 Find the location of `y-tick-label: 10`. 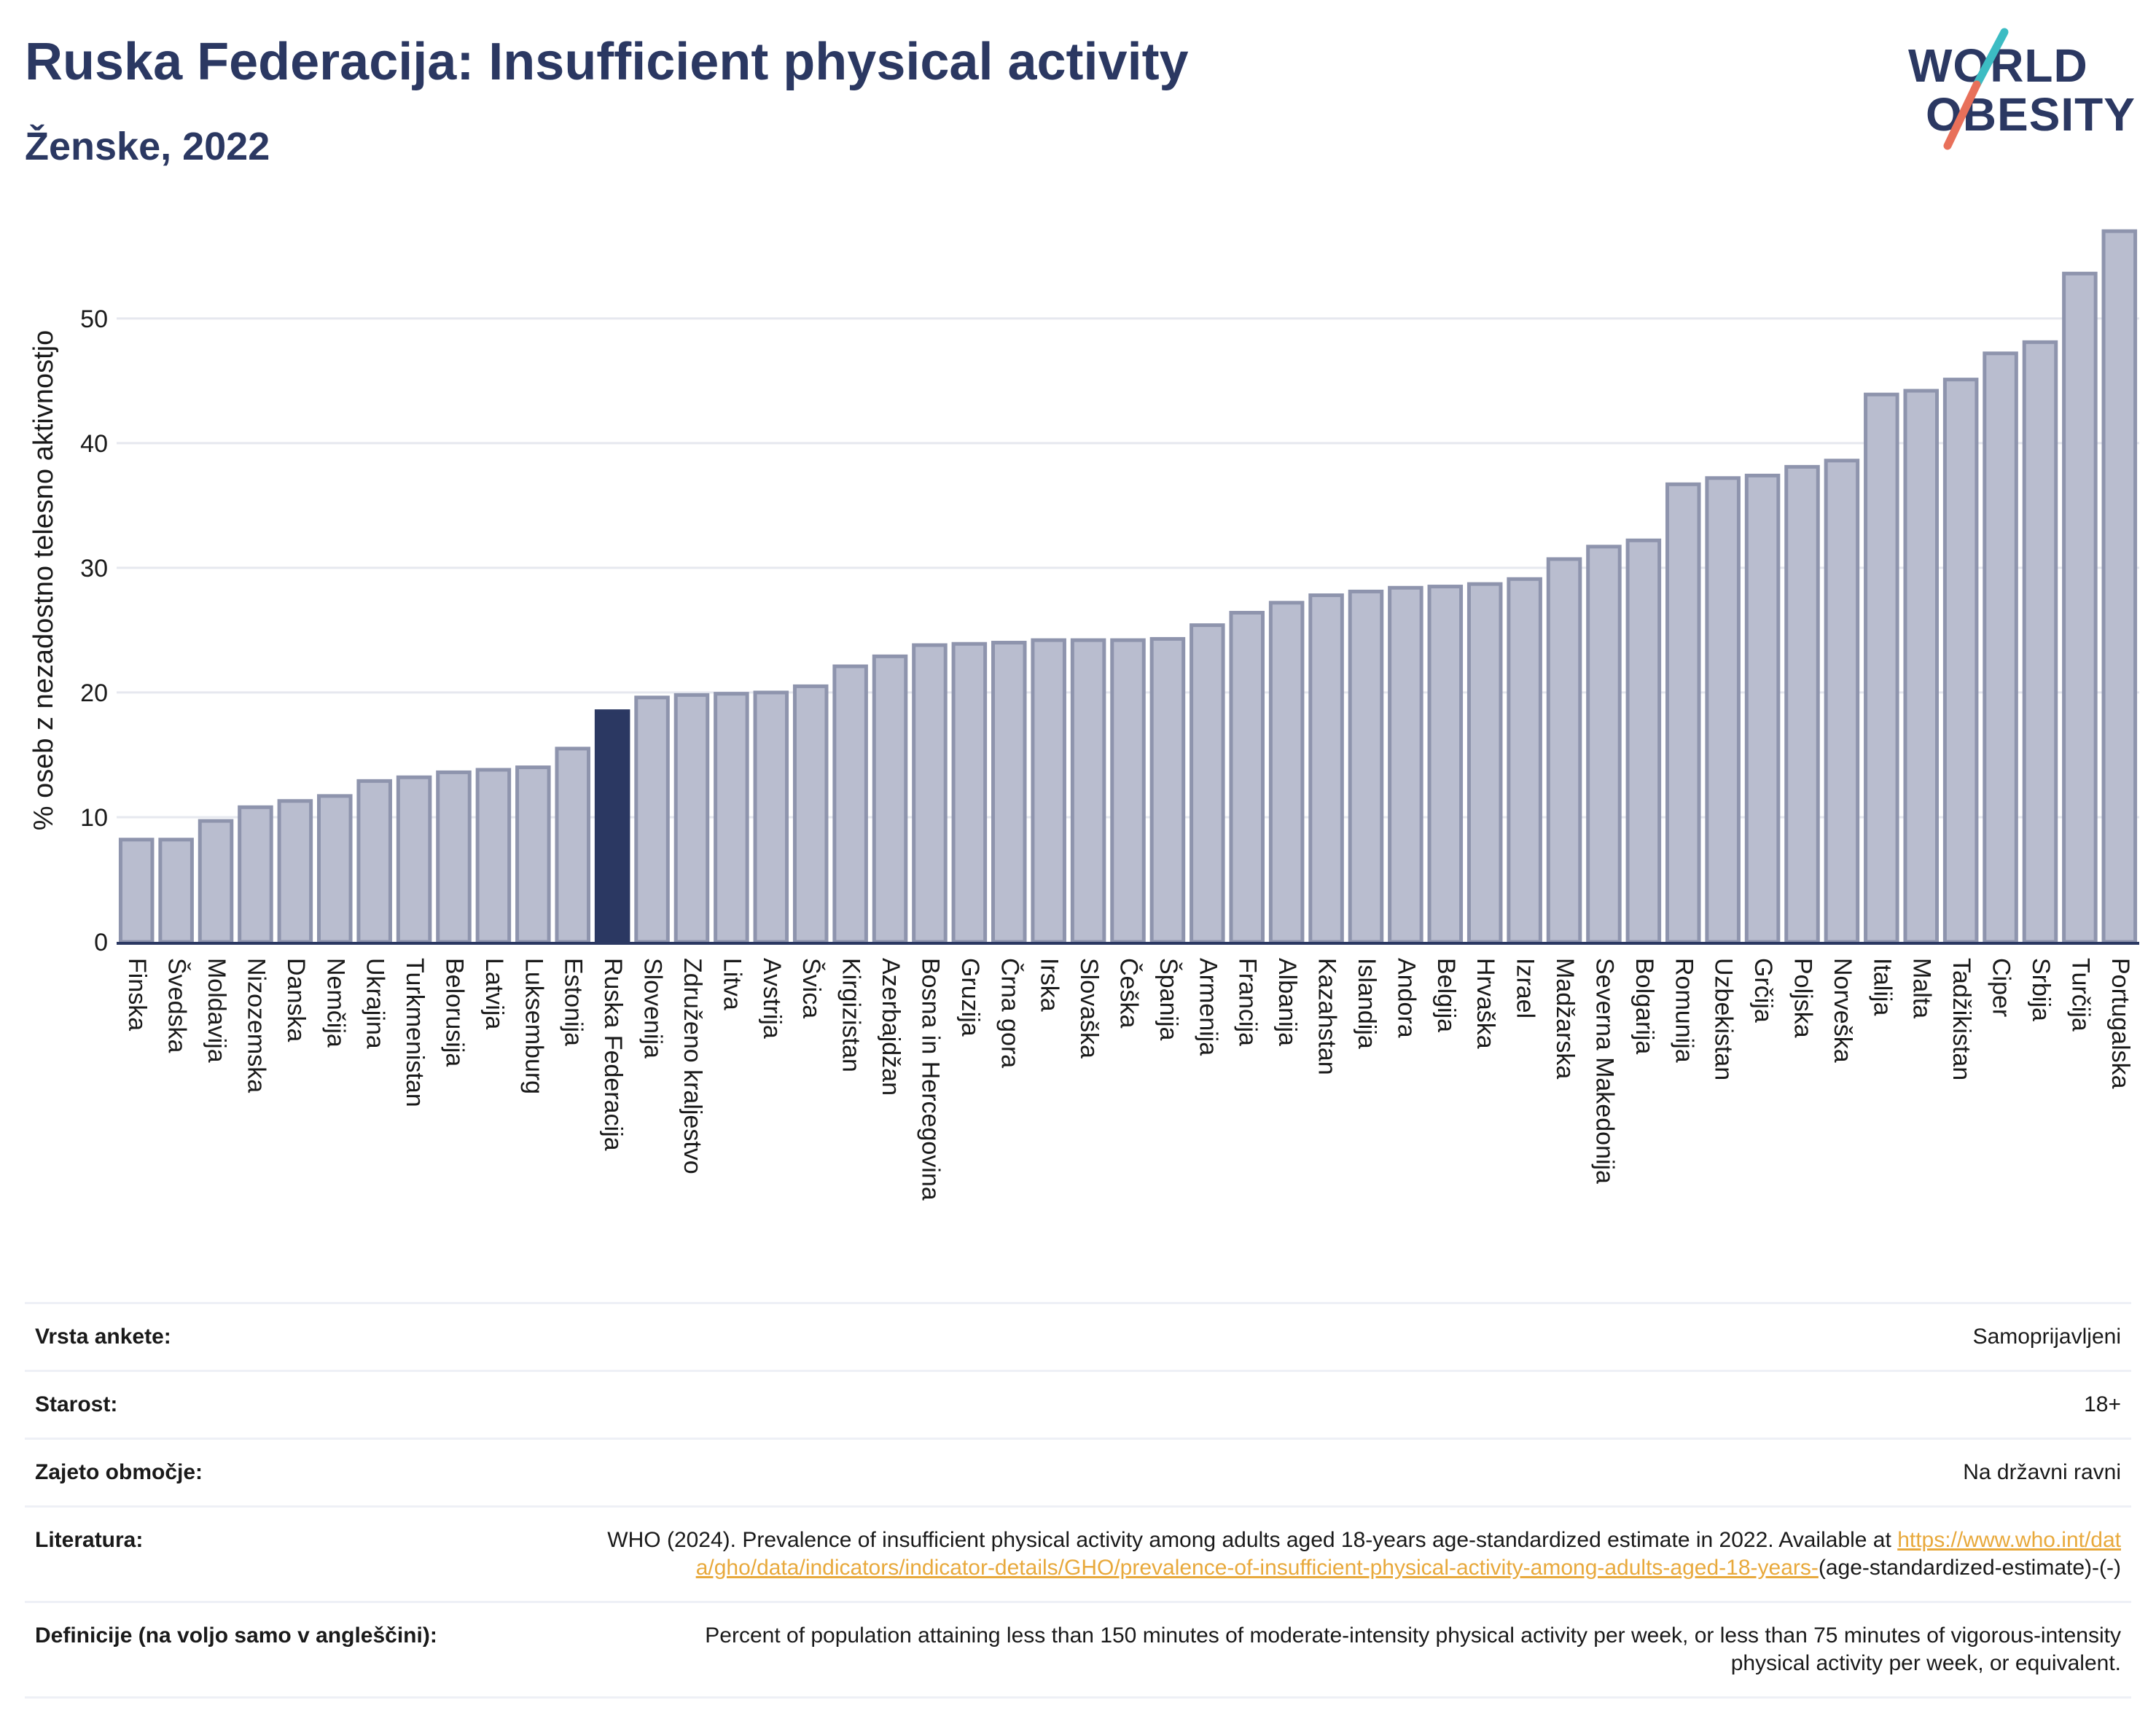

y-tick-label: 10 is located at coordinates (94, 818).